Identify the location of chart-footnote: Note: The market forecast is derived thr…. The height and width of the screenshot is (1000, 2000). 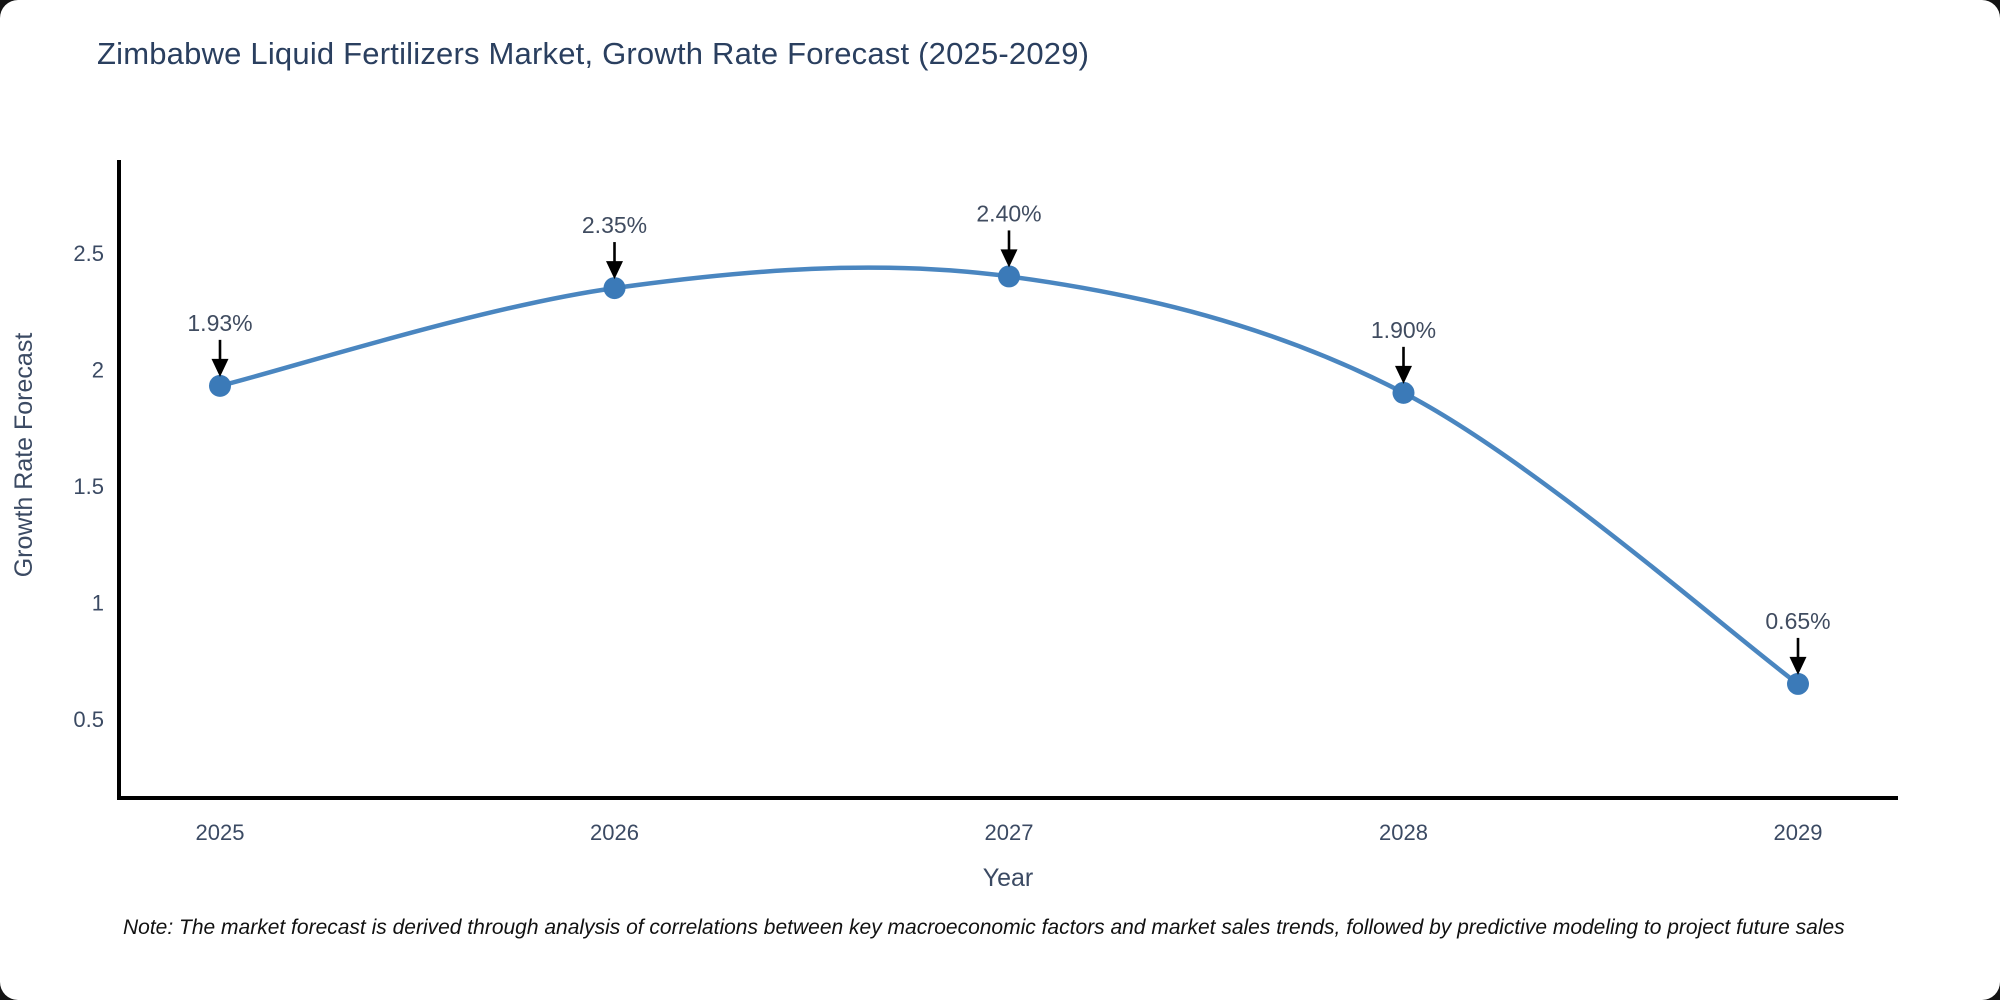
(984, 927).